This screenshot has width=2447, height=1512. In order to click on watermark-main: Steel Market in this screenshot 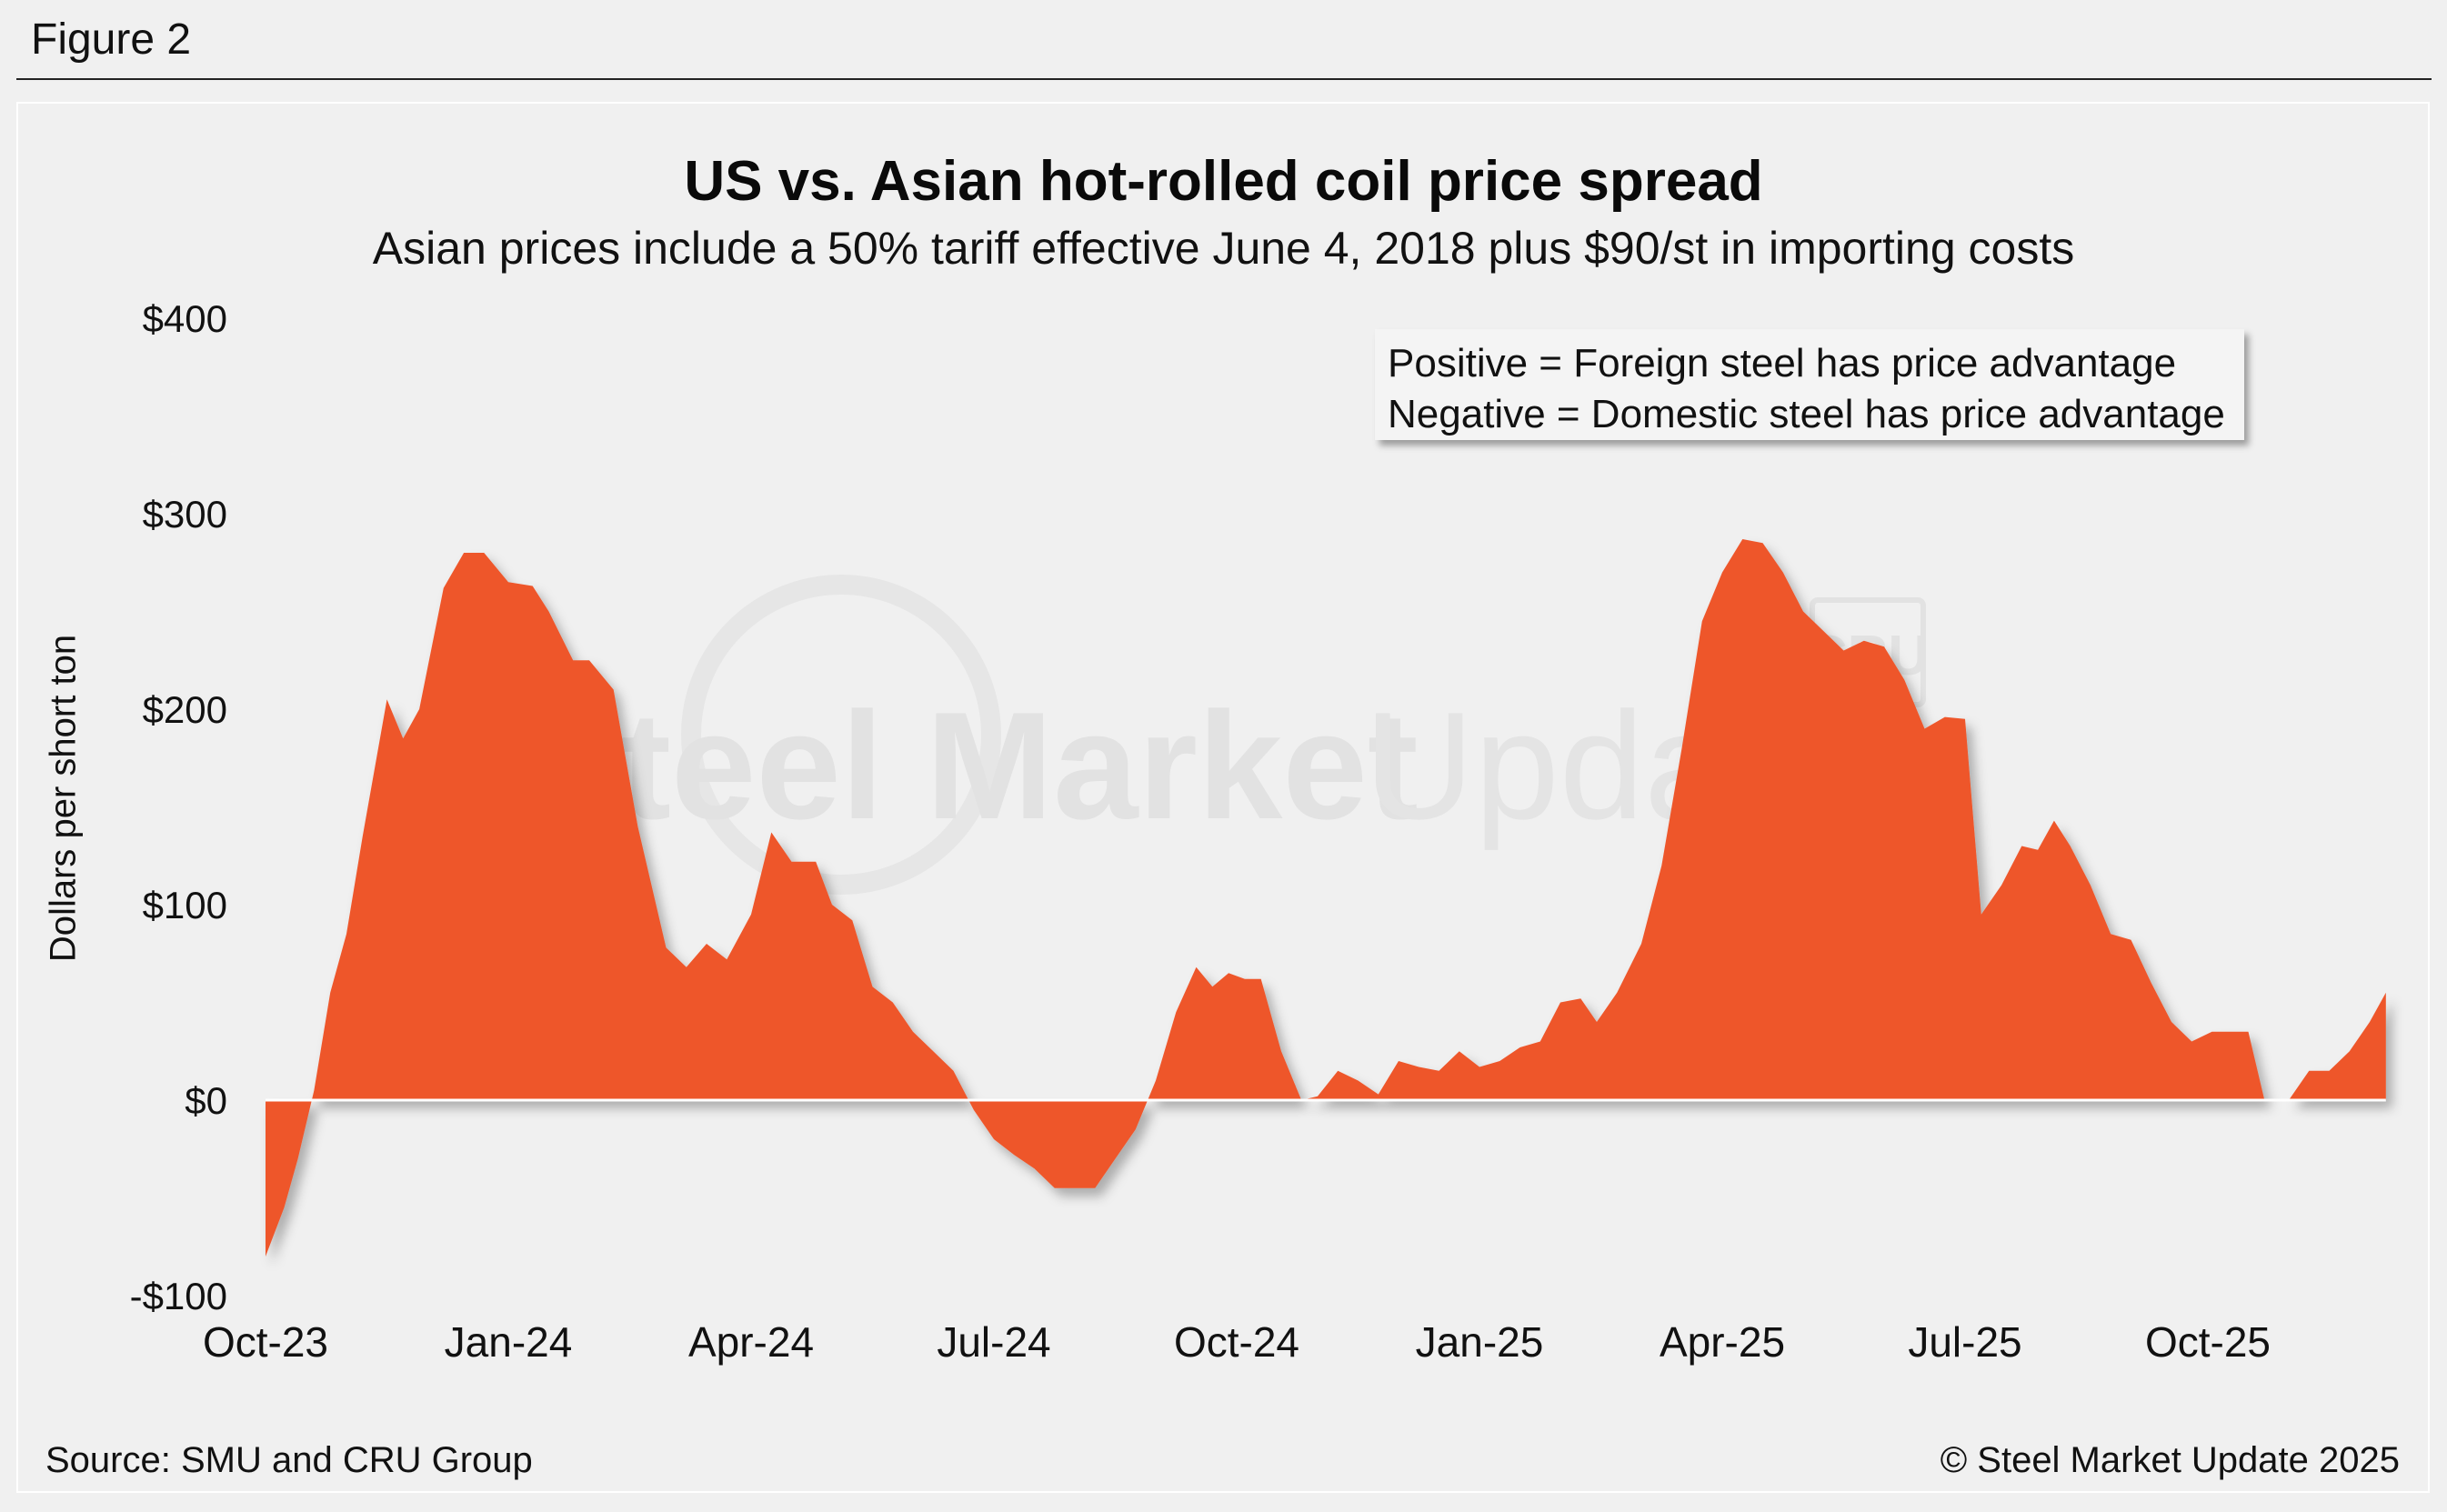, I will do `click(969, 765)`.